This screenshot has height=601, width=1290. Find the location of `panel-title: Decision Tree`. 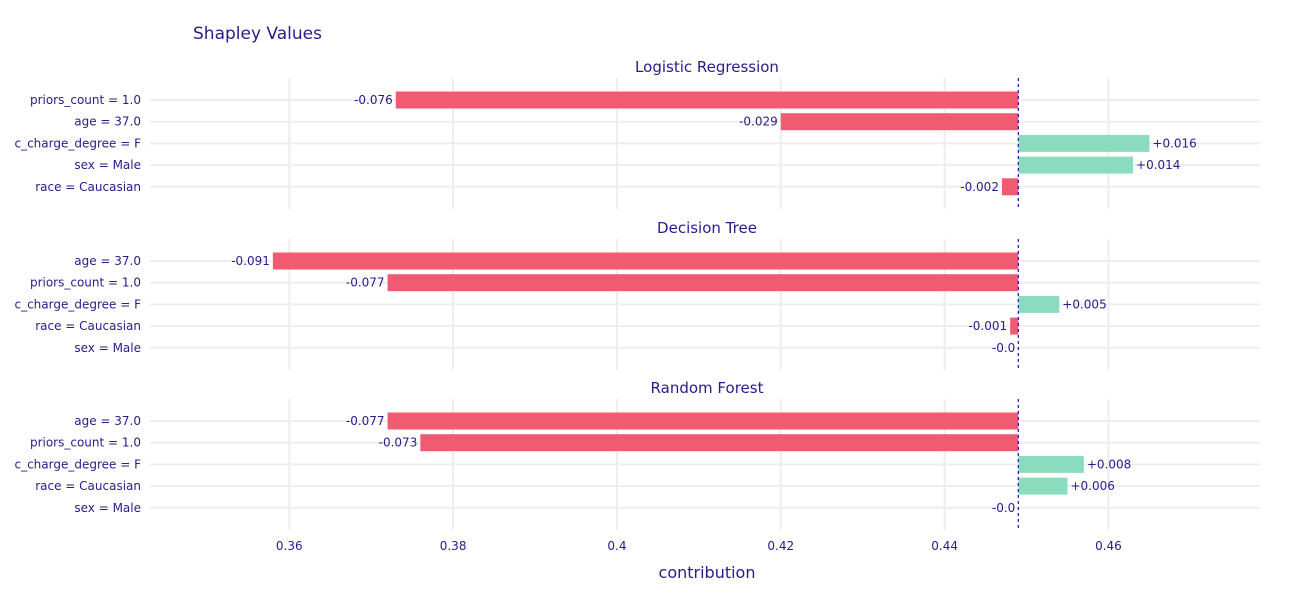

panel-title: Decision Tree is located at coordinates (707, 228).